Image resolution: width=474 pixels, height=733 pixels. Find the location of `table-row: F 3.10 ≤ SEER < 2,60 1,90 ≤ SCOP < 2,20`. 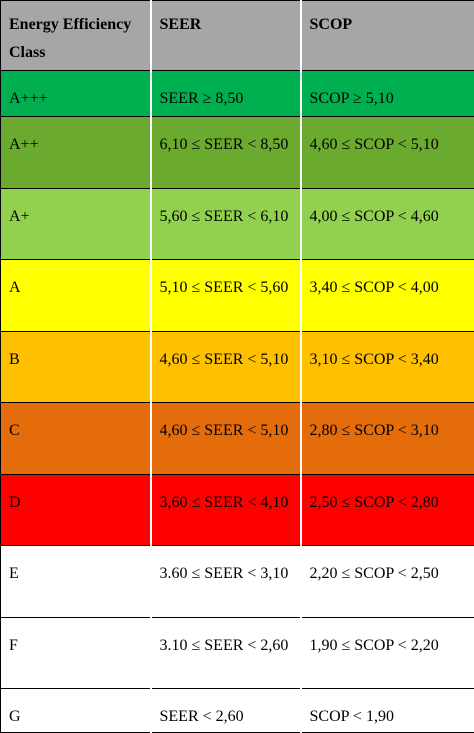

table-row: F 3.10 ≤ SEER < 2,60 1,90 ≤ SCOP < 2,20 is located at coordinates (237, 653).